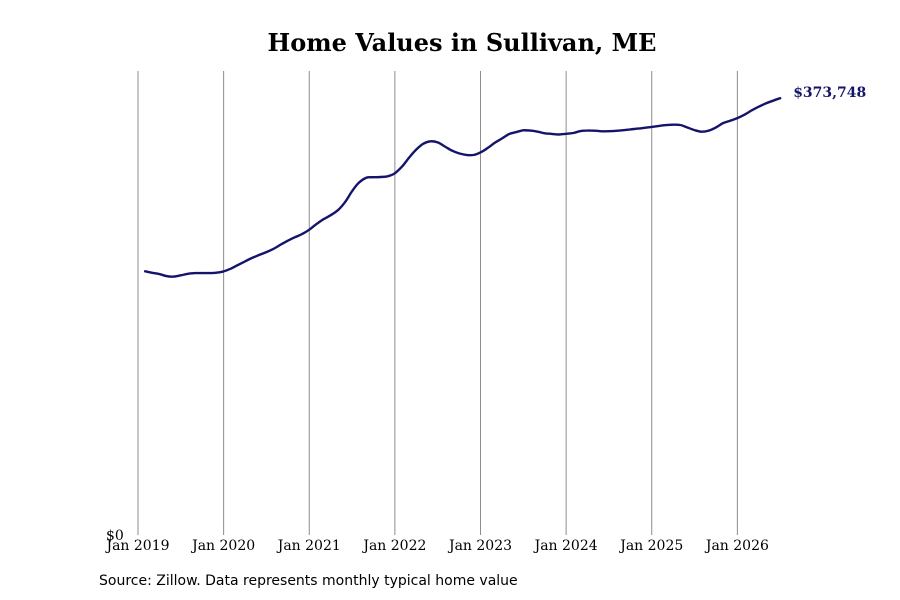 Image resolution: width=900 pixels, height=600 pixels. I want to click on x-tick-label-2: Jan 2020, so click(222, 546).